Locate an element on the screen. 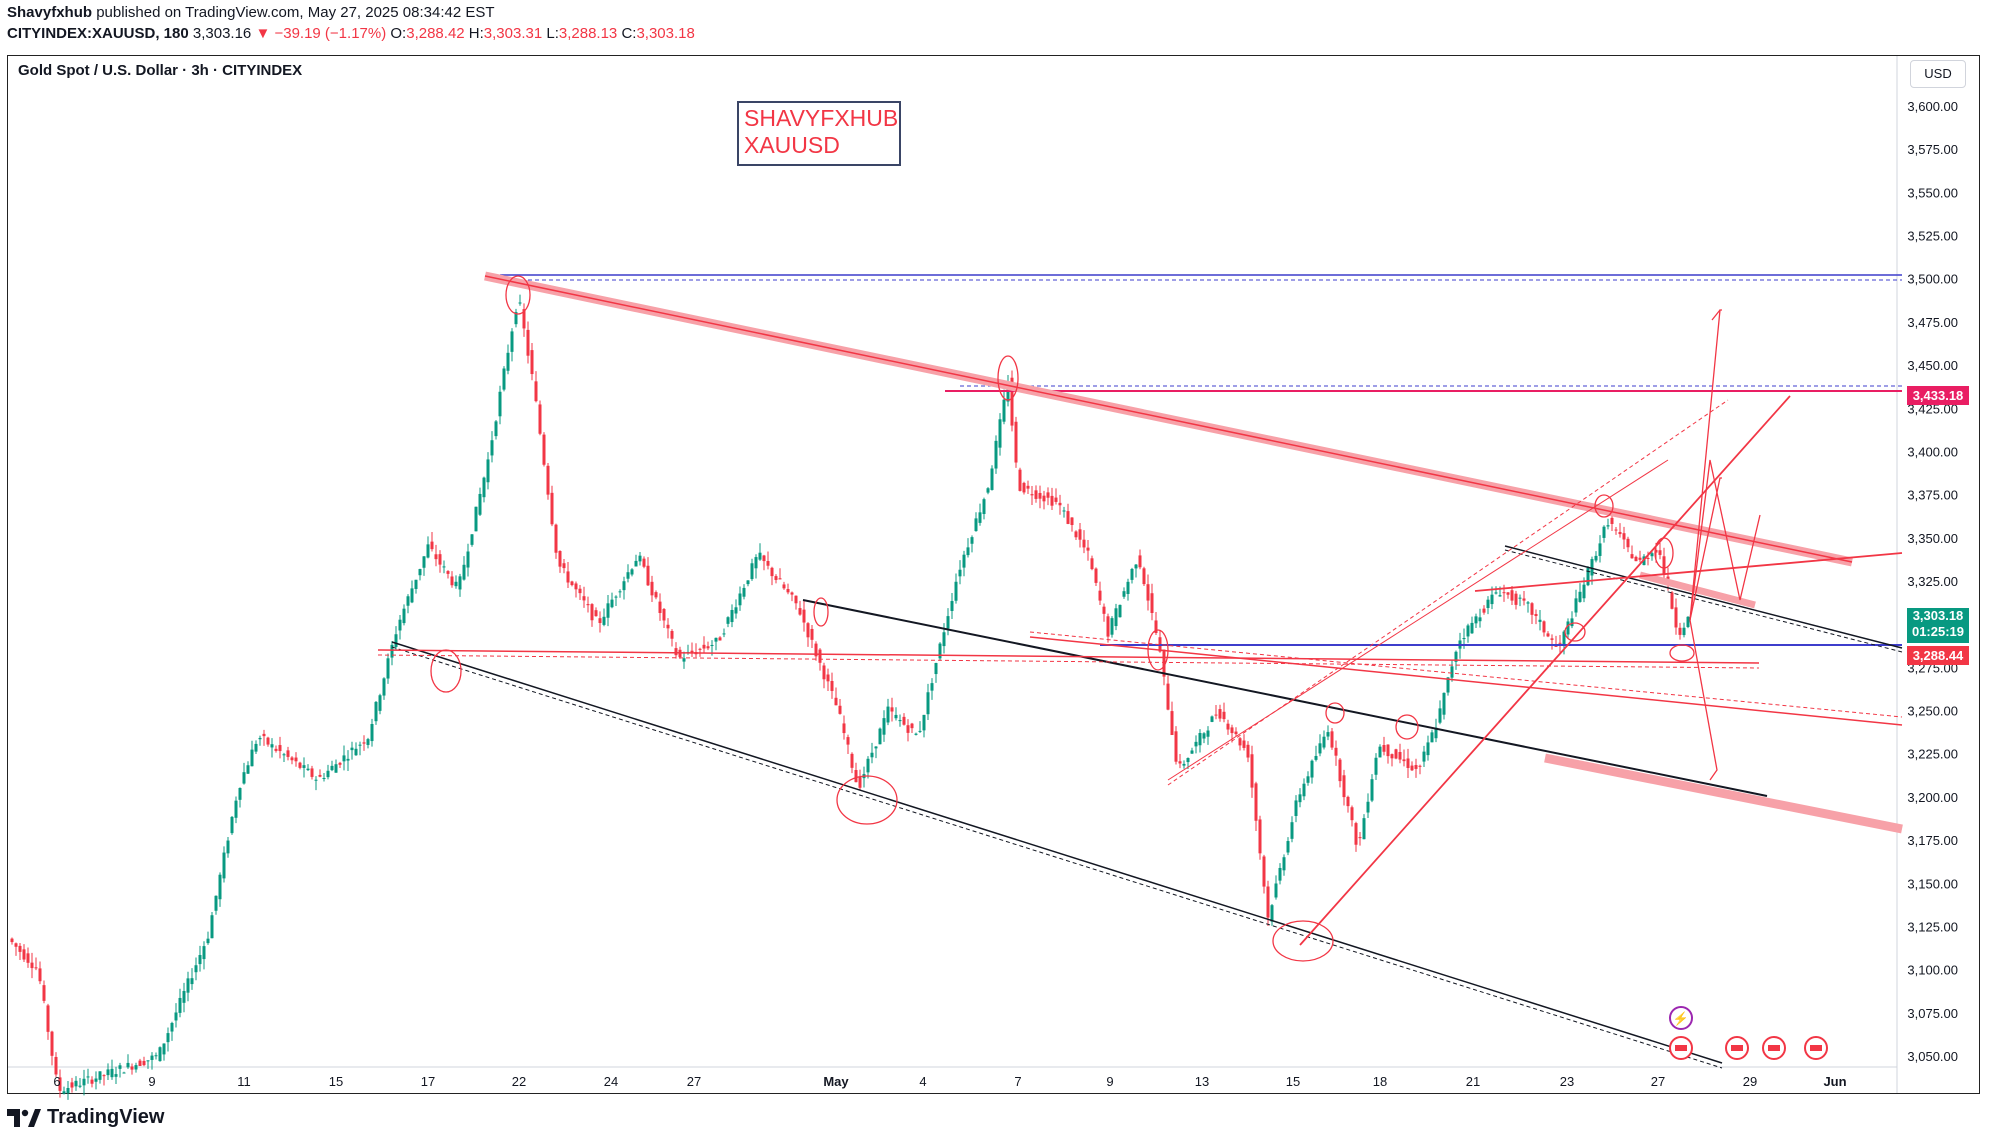 This screenshot has height=1141, width=1989. projection-up-1-head is located at coordinates (1716, 315).